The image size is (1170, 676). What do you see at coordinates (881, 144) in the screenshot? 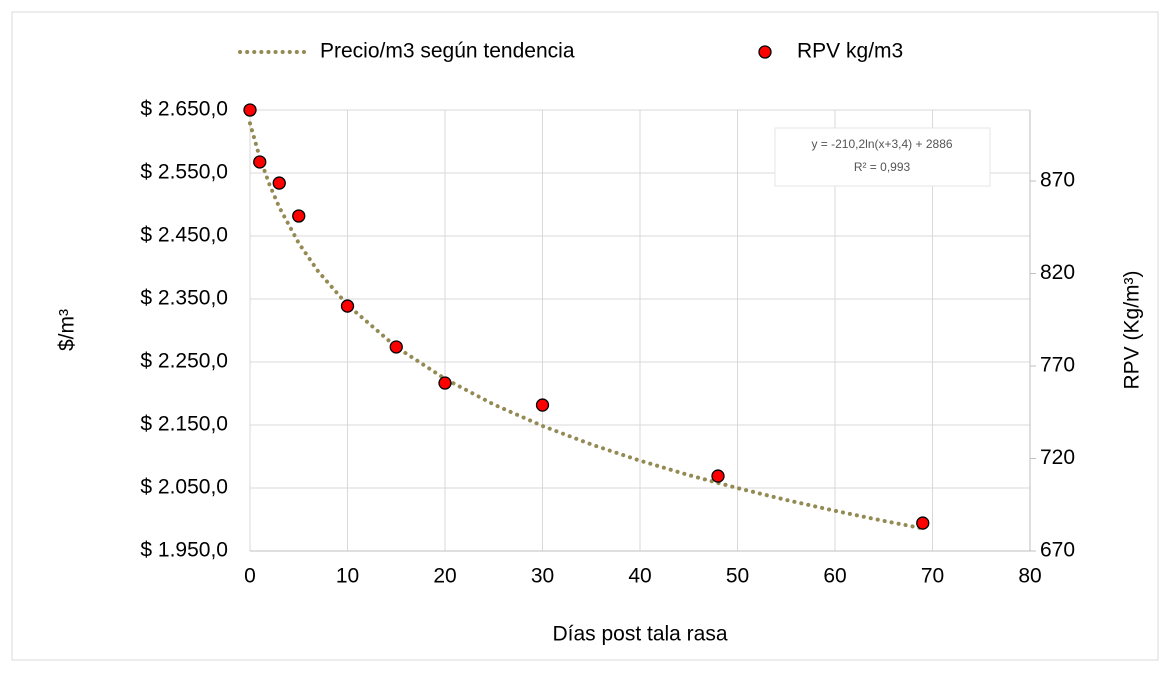
I see `annotation: y = -210,2ln(x+3,4) + 2886` at bounding box center [881, 144].